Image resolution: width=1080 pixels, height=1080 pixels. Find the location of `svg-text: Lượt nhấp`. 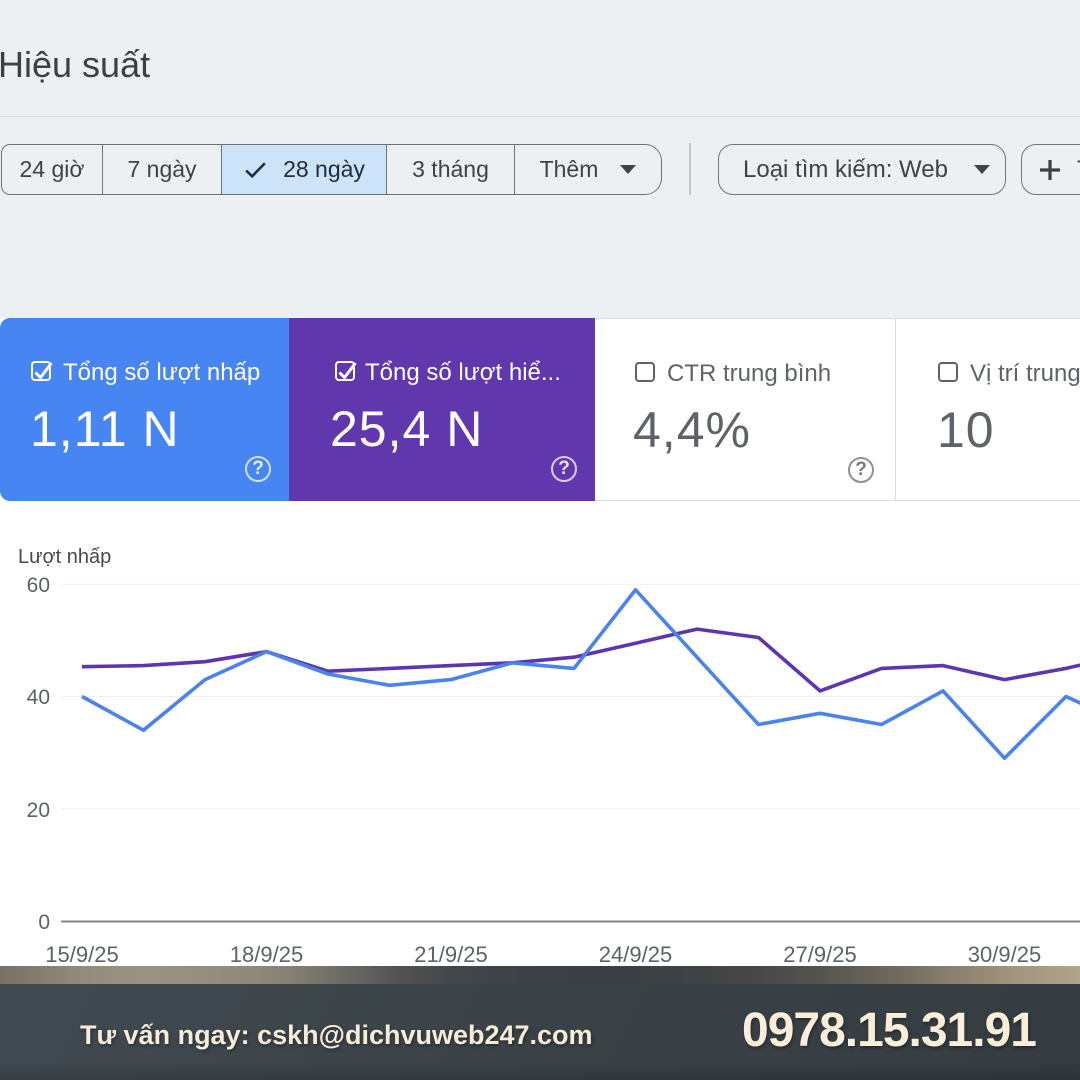

svg-text: Lượt nhấp is located at coordinates (64, 557).